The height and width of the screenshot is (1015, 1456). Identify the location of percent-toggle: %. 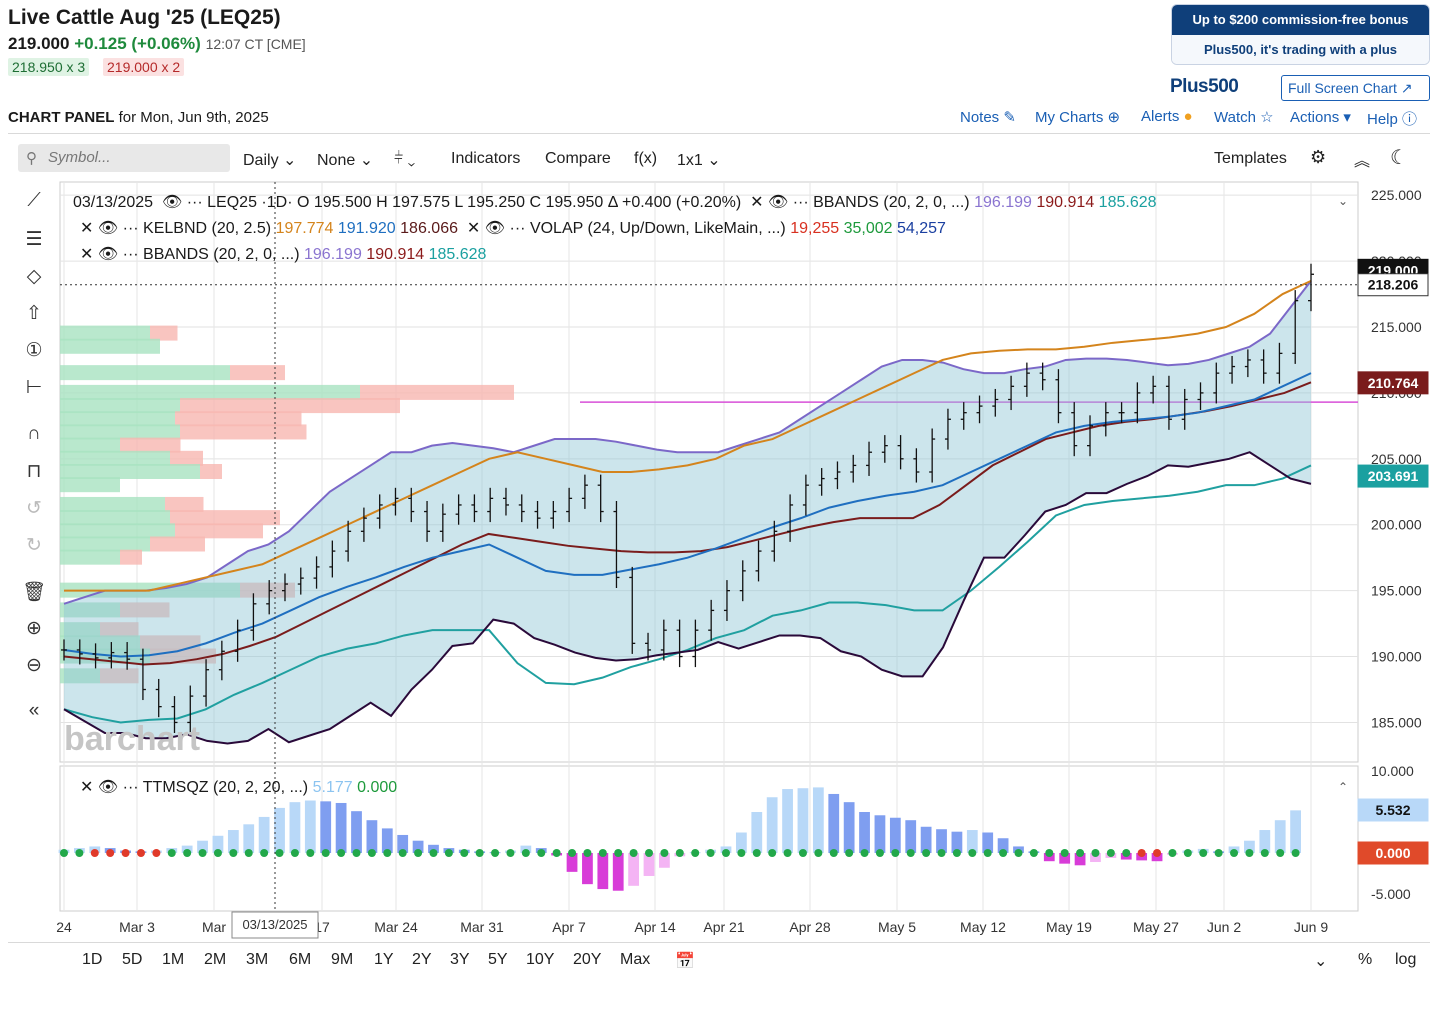
(1365, 959).